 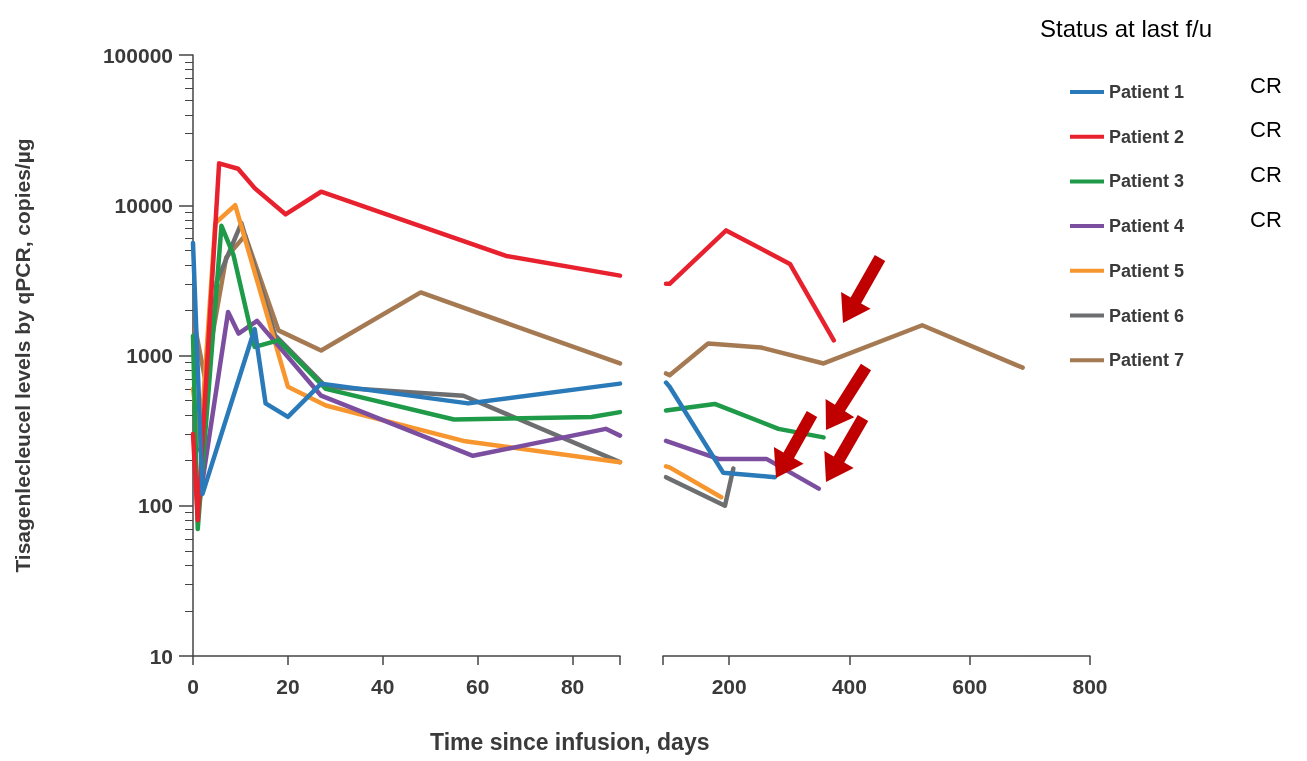 What do you see at coordinates (161, 656) in the screenshot?
I see `y-tick-label: 10` at bounding box center [161, 656].